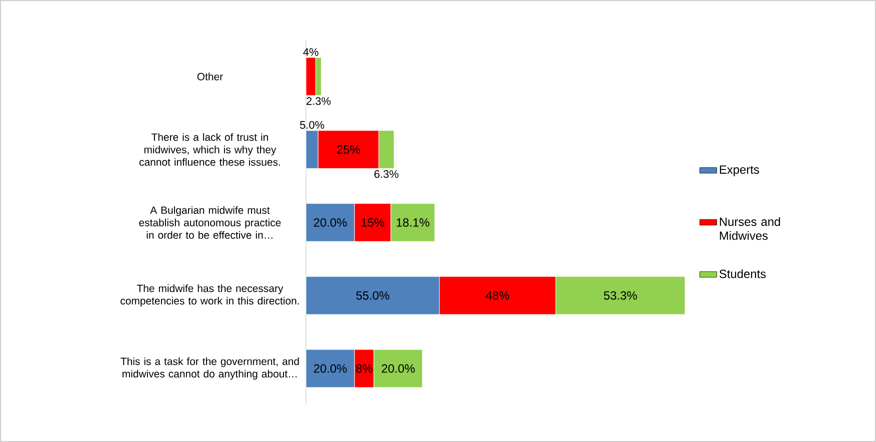  What do you see at coordinates (750, 228) in the screenshot?
I see `legend-label: Nurses and Midwives` at bounding box center [750, 228].